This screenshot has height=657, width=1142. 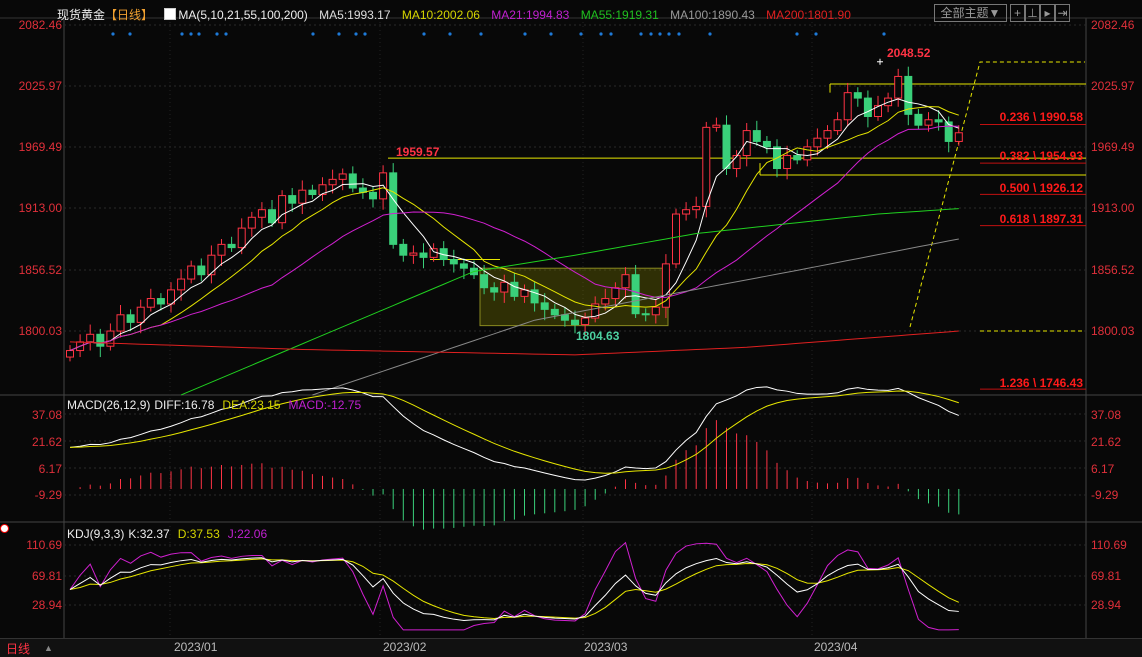 I want to click on ma100-value: MA100:1890.43, so click(x=712, y=15).